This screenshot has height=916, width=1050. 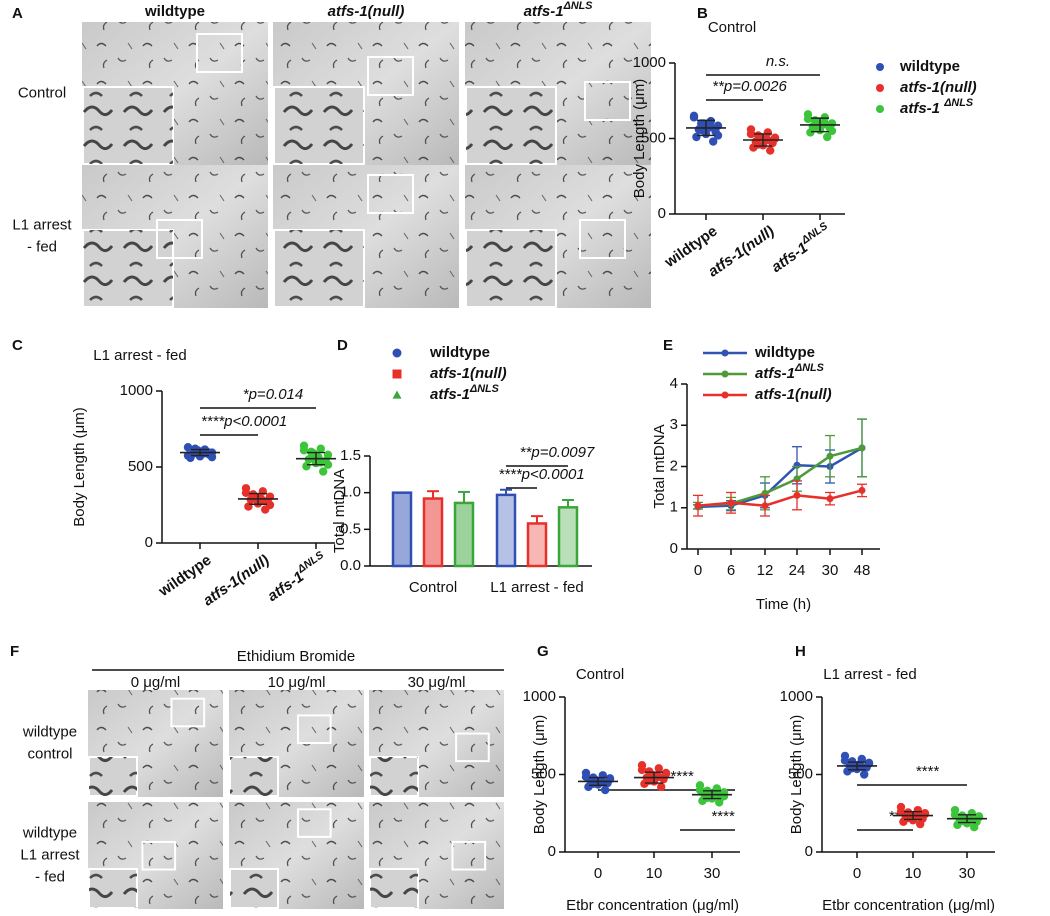 What do you see at coordinates (862, 570) in the screenshot?
I see `x-tick-label: 48` at bounding box center [862, 570].